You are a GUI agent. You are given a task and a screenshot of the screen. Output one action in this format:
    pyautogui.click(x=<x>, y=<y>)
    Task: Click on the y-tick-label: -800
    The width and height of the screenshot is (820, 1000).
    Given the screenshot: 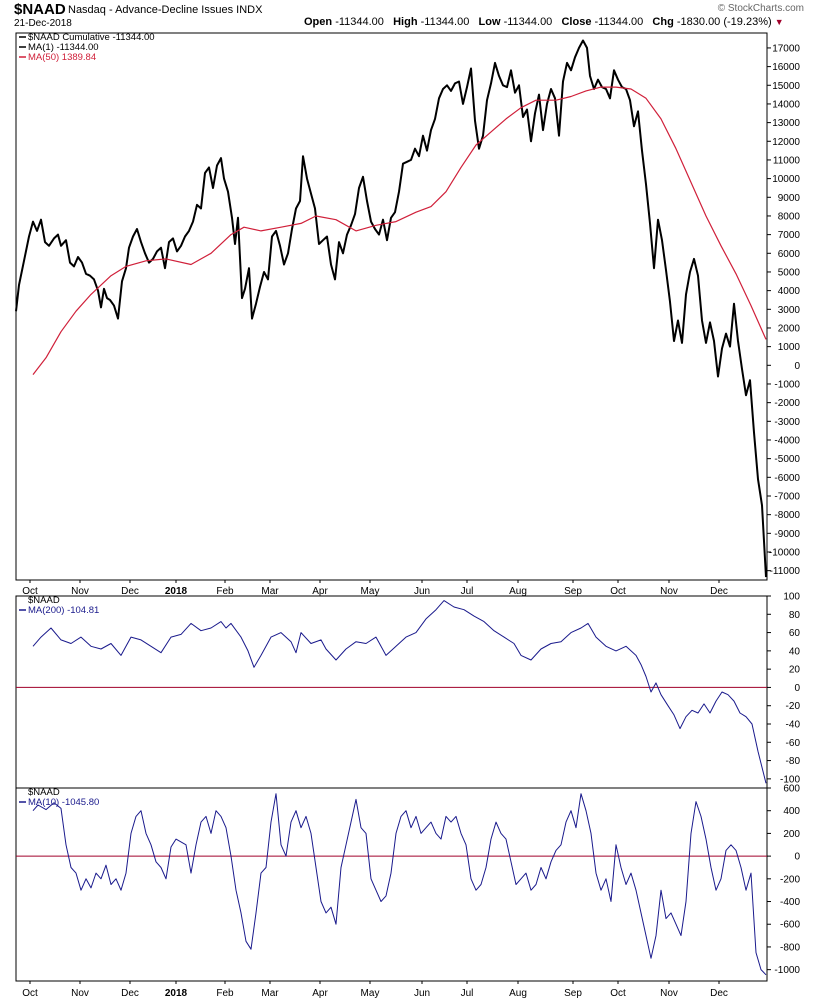 What is the action you would take?
    pyautogui.click(x=790, y=947)
    